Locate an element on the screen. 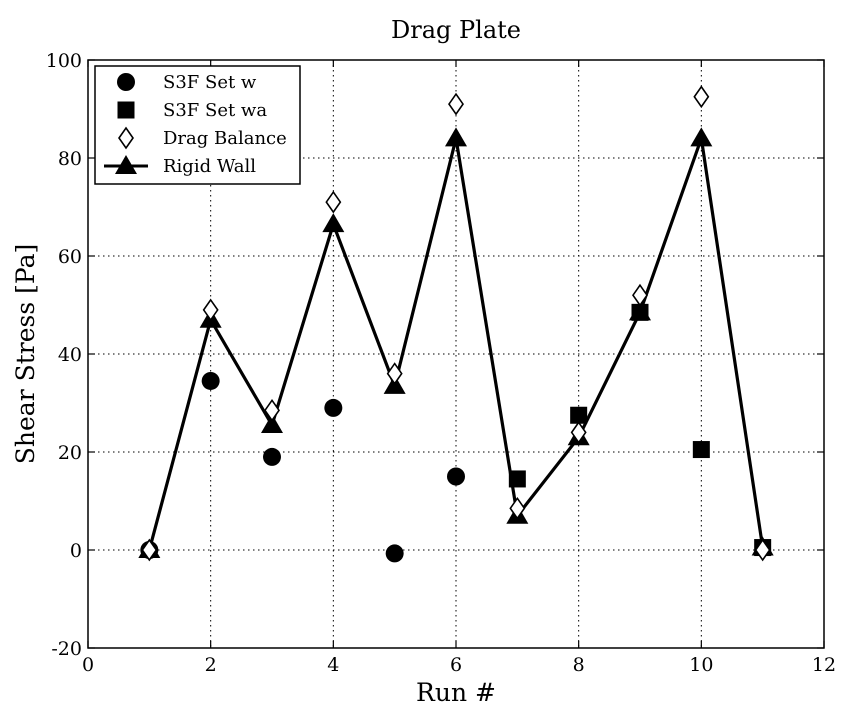 Image resolution: width=841 pixels, height=709 pixels. y-tick-label: 100 is located at coordinates (64, 61).